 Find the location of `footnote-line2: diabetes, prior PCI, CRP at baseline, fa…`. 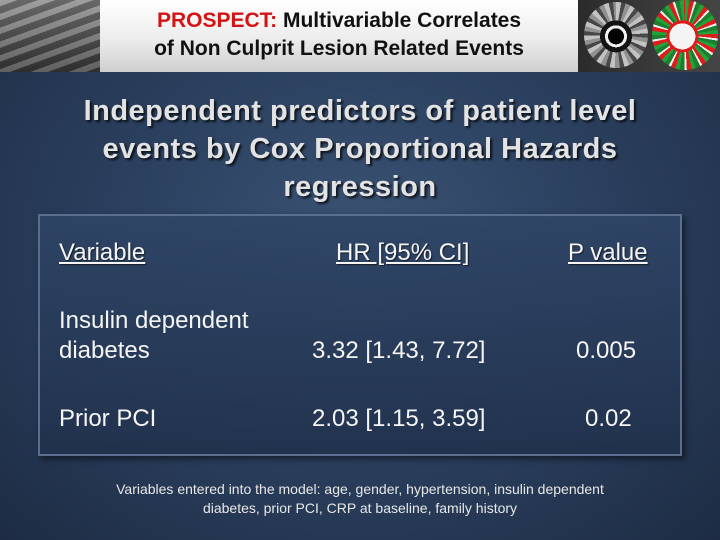

footnote-line2: diabetes, prior PCI, CRP at baseline, fa… is located at coordinates (360, 508).